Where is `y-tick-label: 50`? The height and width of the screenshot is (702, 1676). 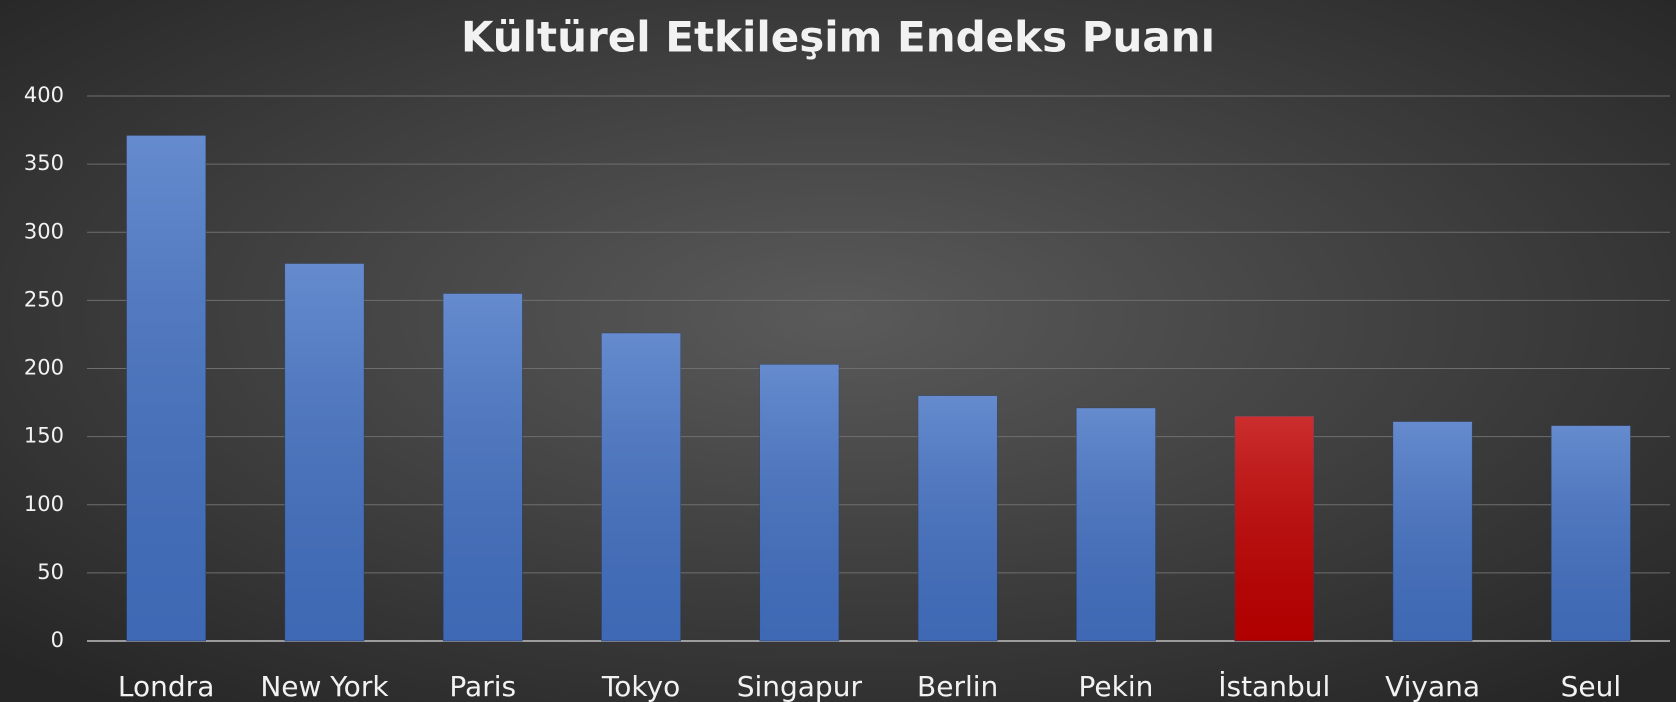 y-tick-label: 50 is located at coordinates (50, 572).